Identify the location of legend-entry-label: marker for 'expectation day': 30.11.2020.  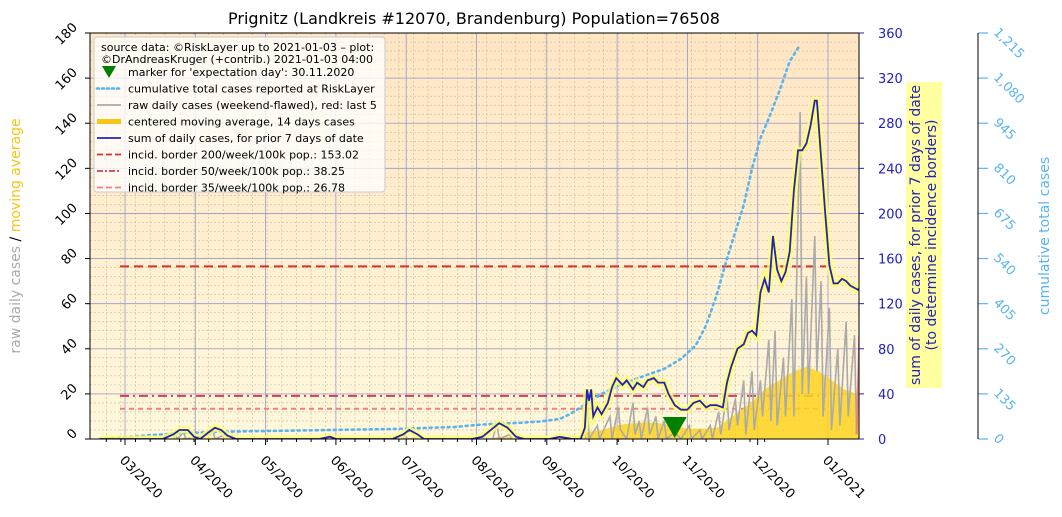
(241, 72).